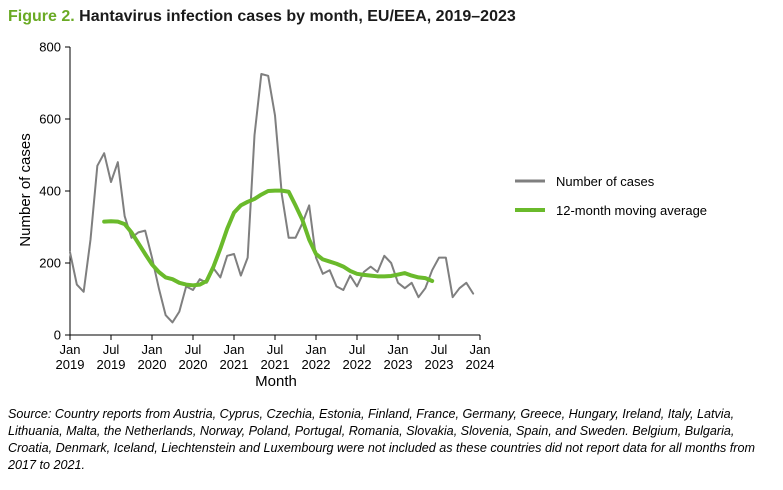 This screenshot has height=490, width=783. Describe the element at coordinates (50, 47) in the screenshot. I see `y-tick-label: 800` at that location.